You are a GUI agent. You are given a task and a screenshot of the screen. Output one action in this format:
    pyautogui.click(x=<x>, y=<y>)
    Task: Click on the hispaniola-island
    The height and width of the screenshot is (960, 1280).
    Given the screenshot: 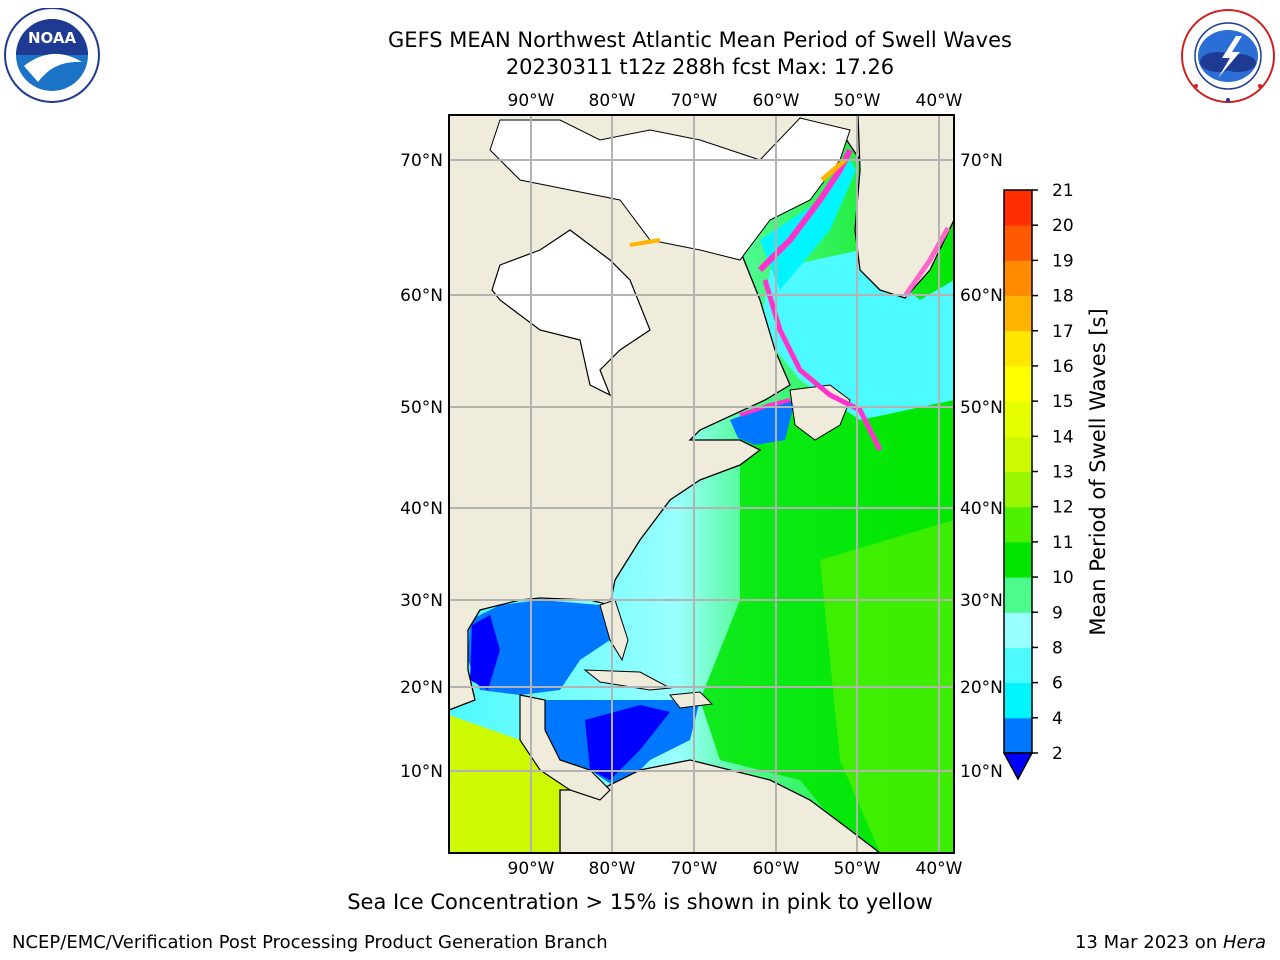 What is the action you would take?
    pyautogui.click(x=691, y=700)
    